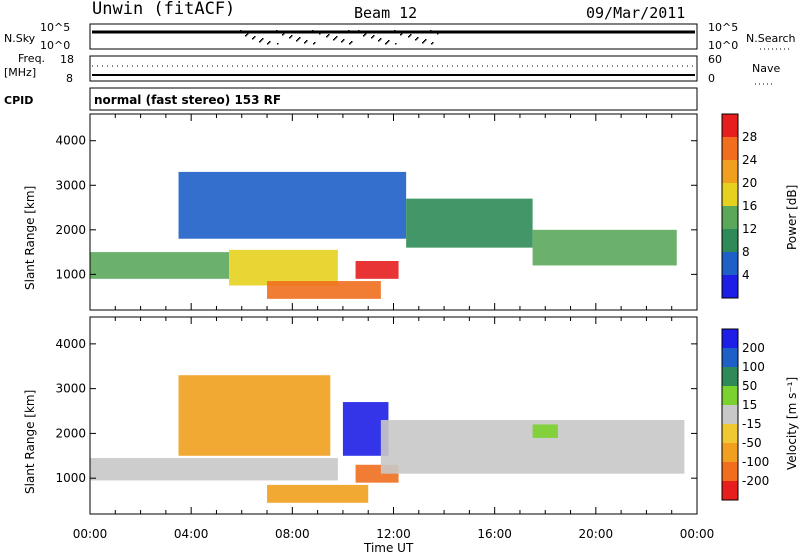  I want to click on nsky-scatter, so click(340, 37).